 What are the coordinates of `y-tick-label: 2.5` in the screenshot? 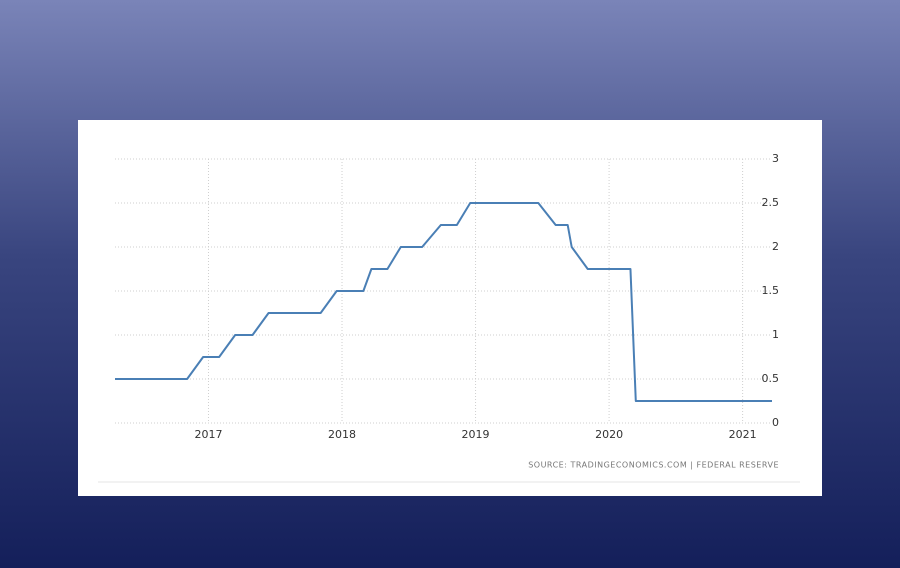 It's located at (771, 202).